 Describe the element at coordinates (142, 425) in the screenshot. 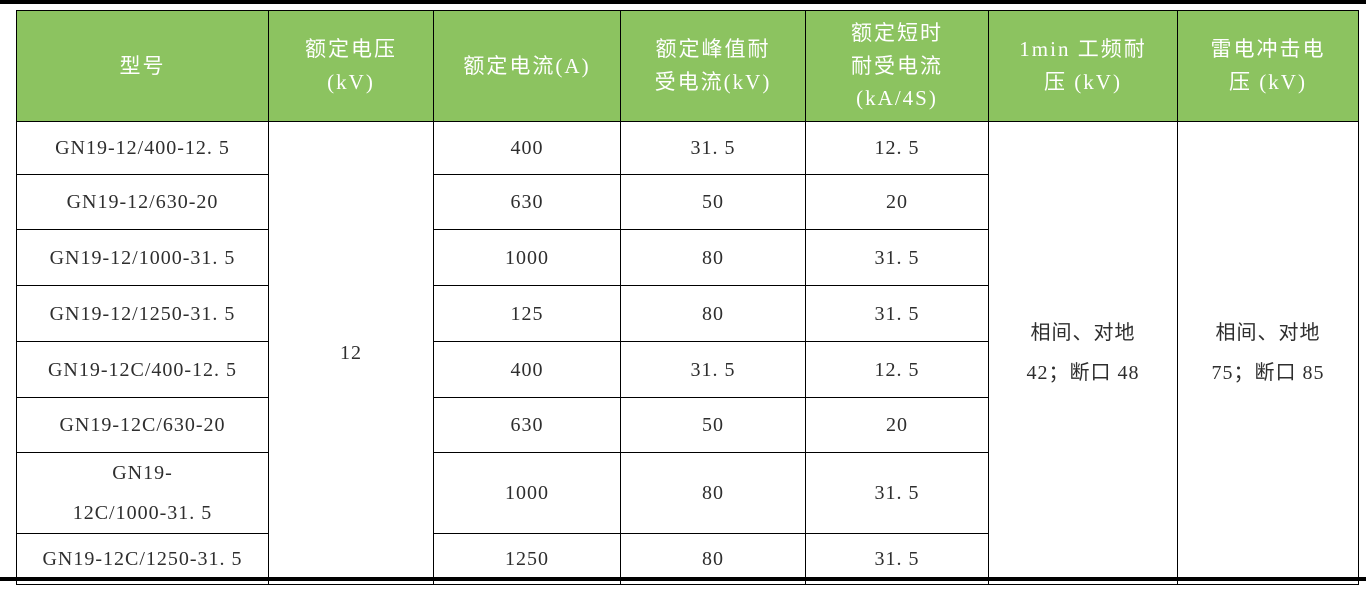

I see `cell-model: GN19-12C/630-20` at that location.